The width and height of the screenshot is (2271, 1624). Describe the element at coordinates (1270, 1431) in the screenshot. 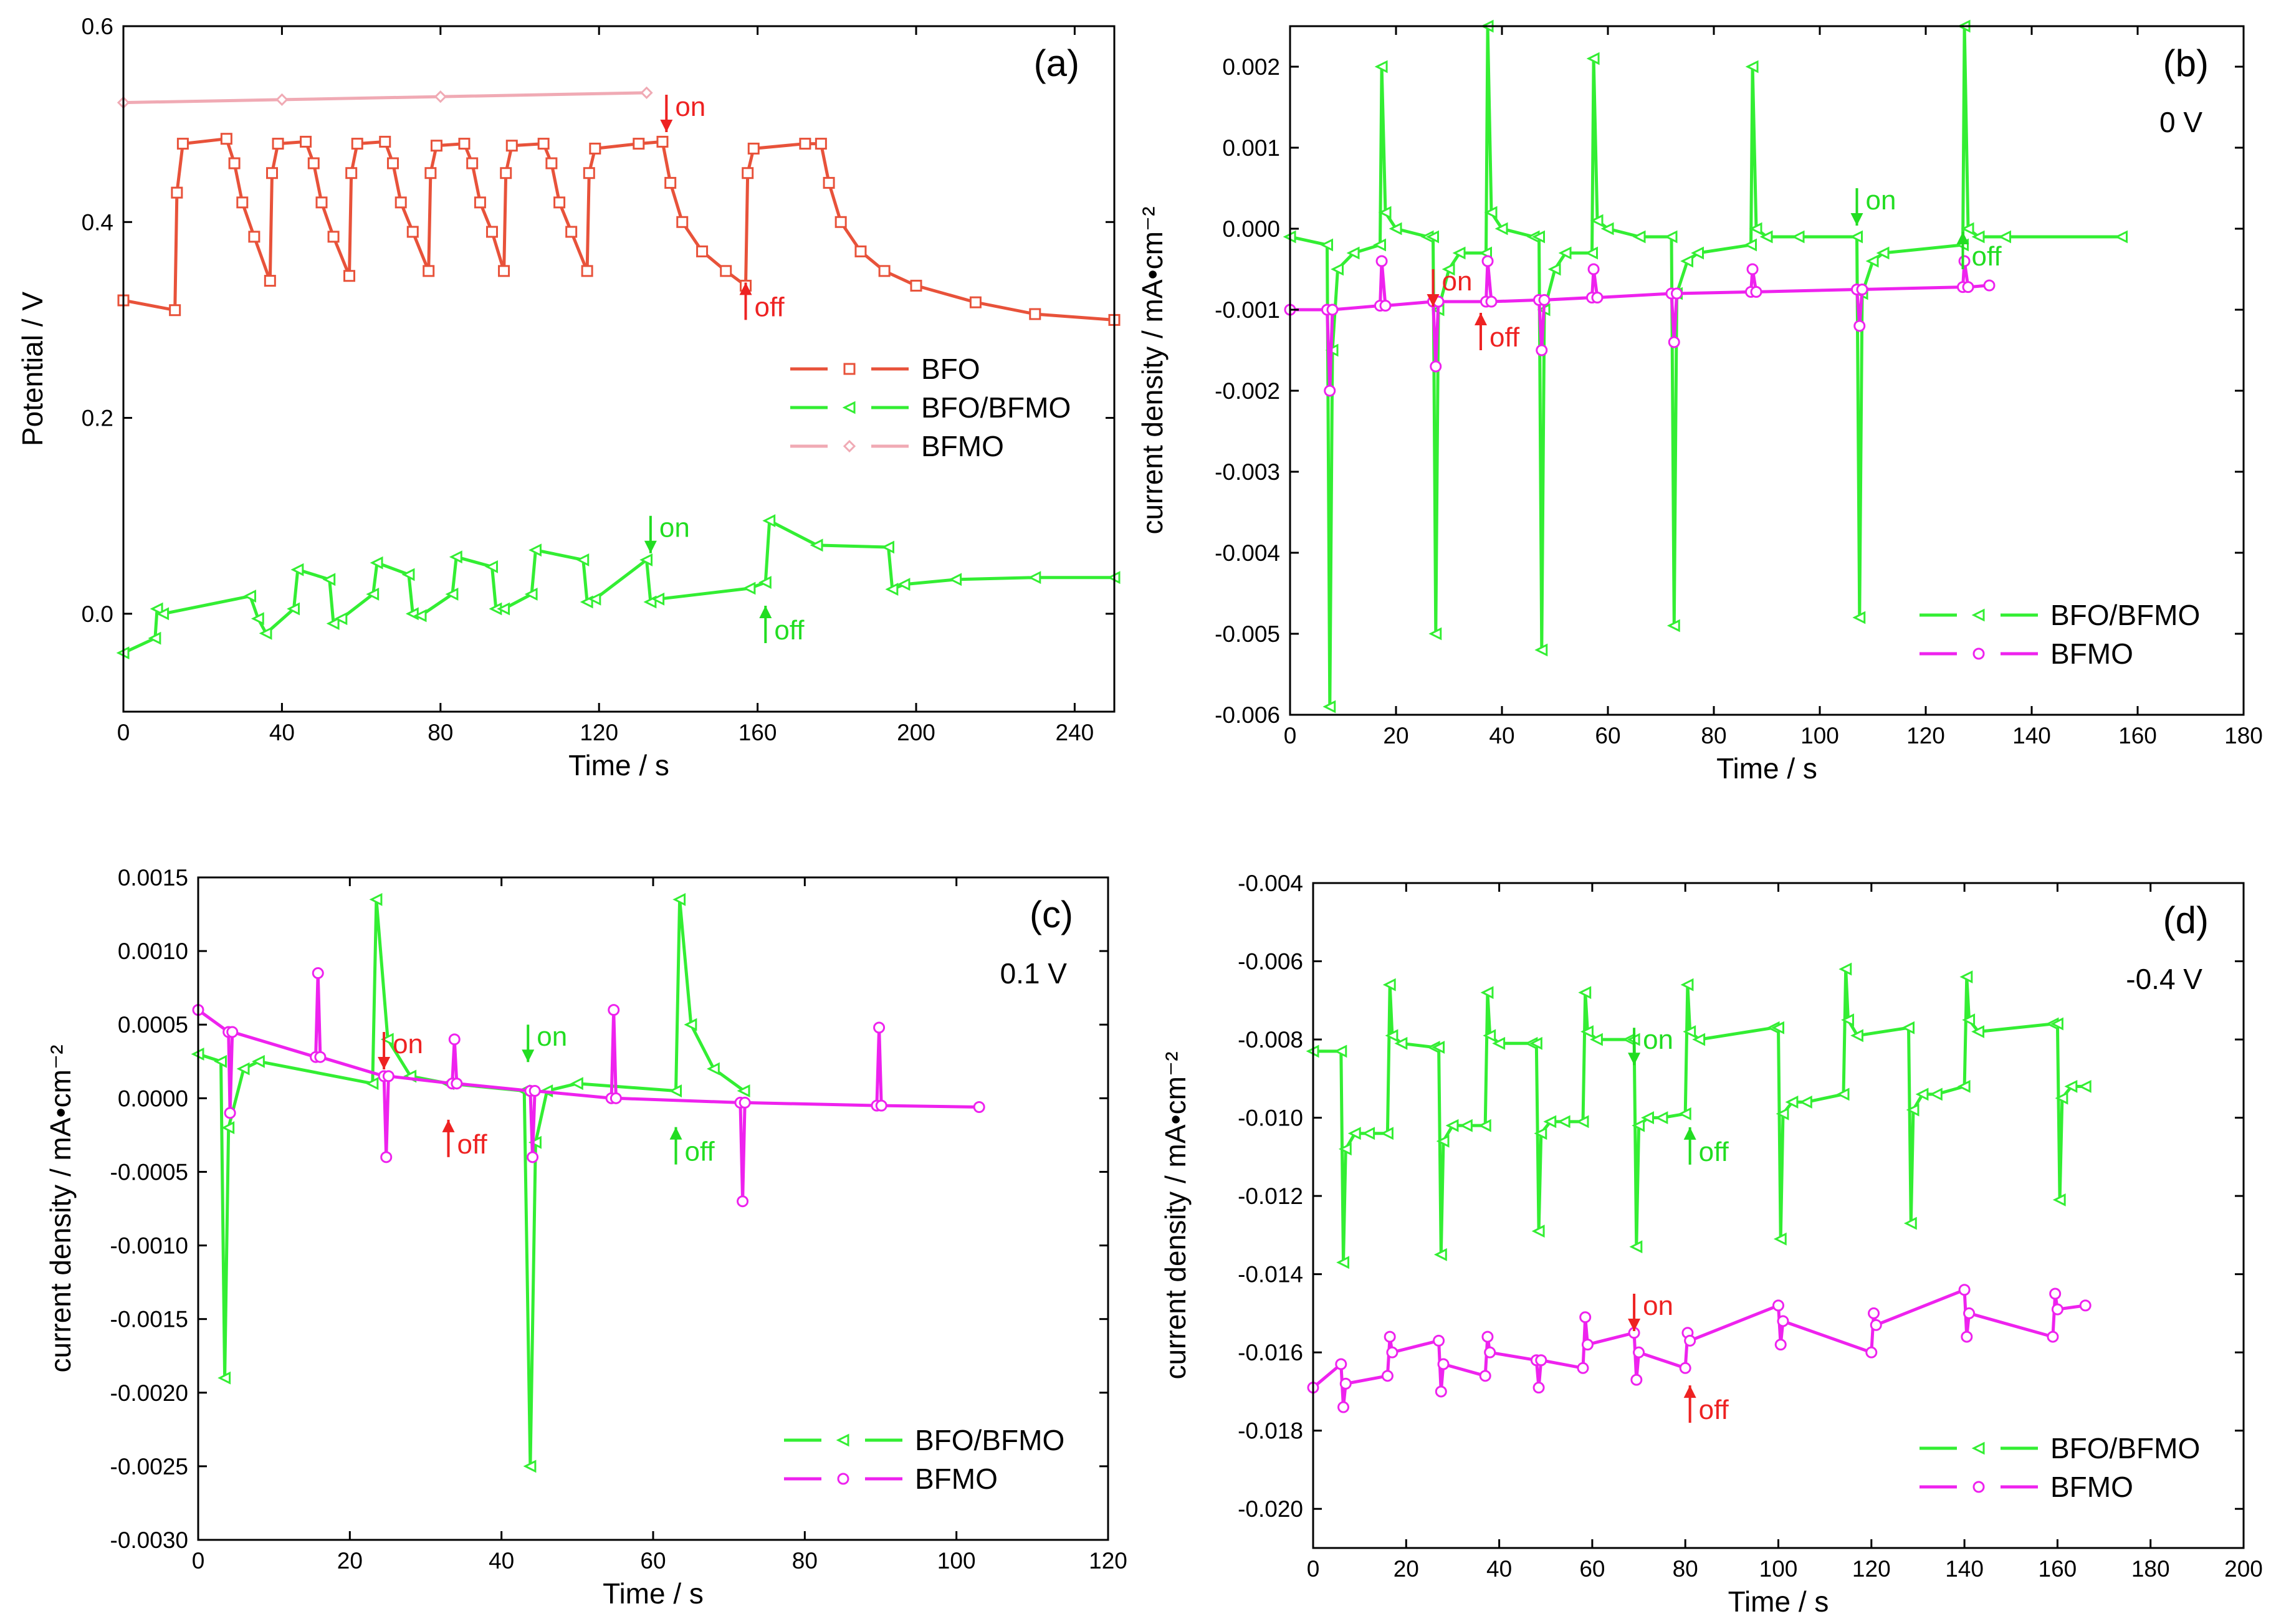

I see `y-tick-label: -0.018` at that location.